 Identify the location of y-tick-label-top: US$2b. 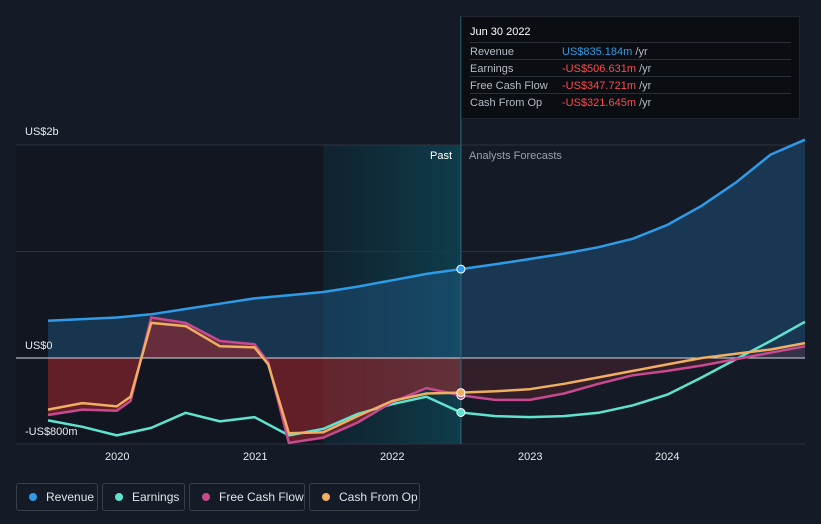
(42, 132).